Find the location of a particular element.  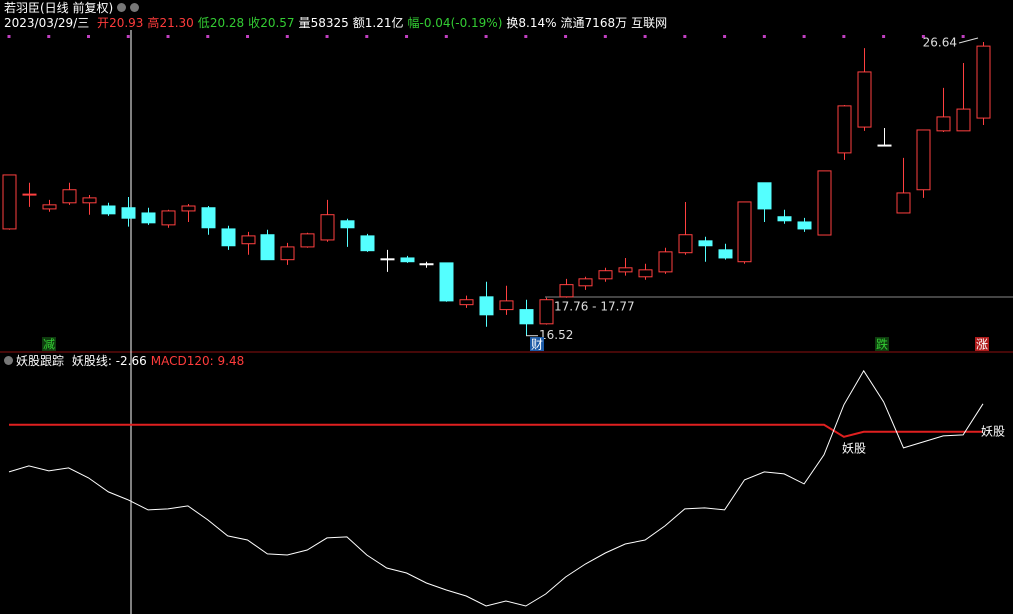

high-label: 26.64 is located at coordinates (940, 43).